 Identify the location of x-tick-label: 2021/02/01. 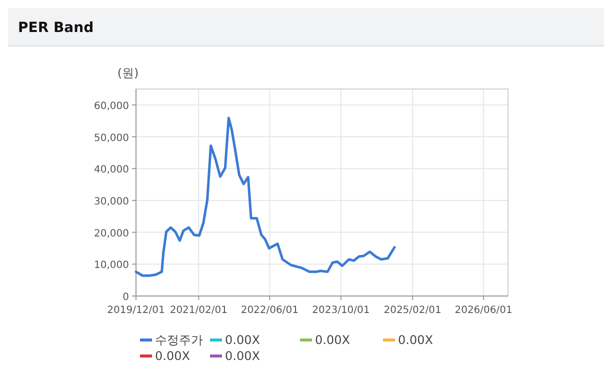
(199, 310).